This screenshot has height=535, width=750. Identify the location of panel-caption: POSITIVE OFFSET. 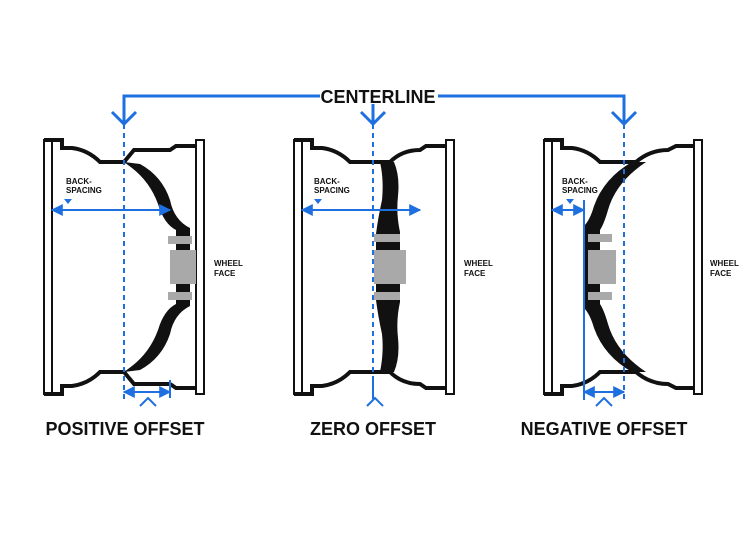
(124, 429).